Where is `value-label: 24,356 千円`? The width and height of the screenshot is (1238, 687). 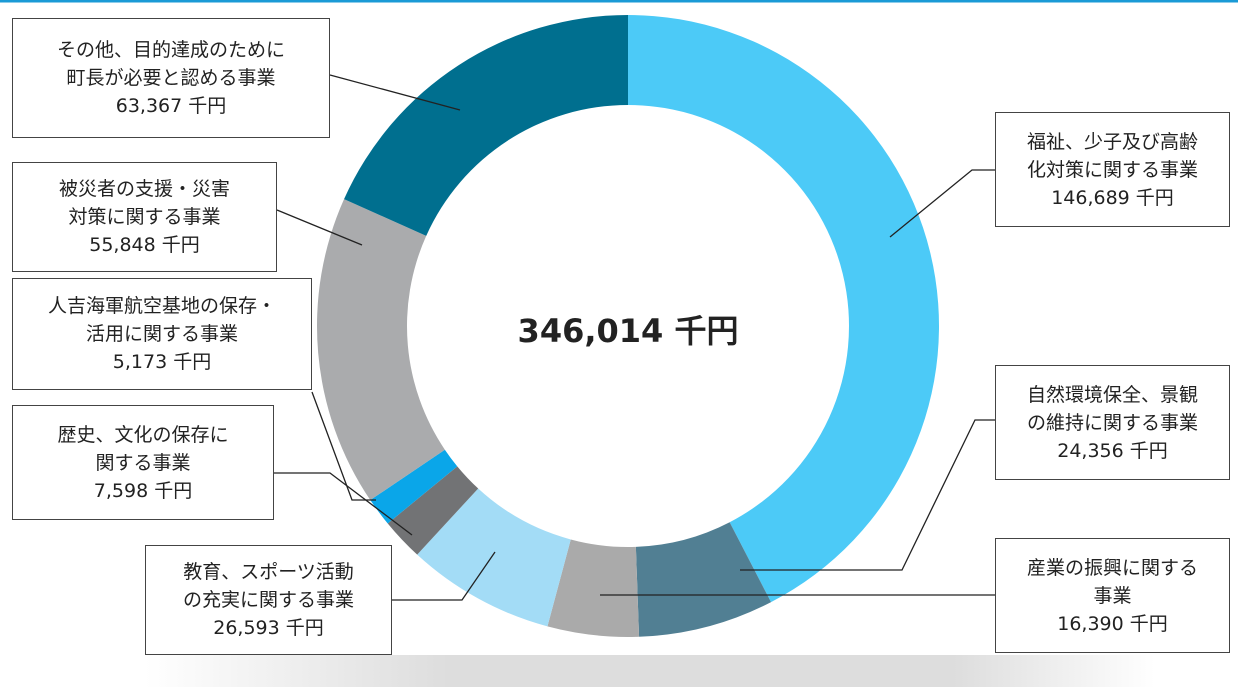 value-label: 24,356 千円 is located at coordinates (1112, 450).